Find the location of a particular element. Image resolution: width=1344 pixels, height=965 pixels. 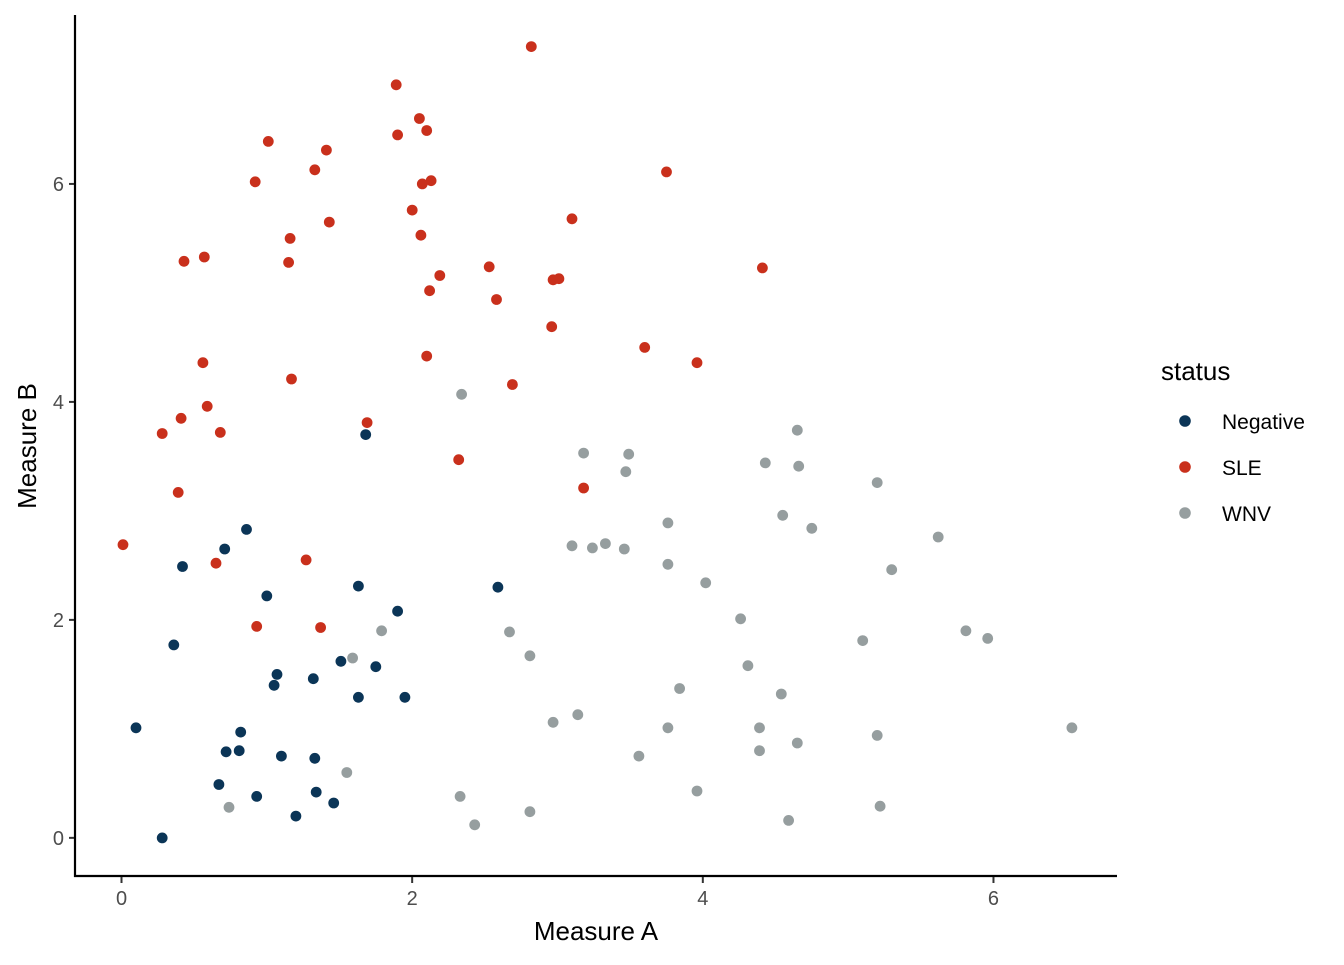

x-axis-title: Measure A is located at coordinates (596, 931).